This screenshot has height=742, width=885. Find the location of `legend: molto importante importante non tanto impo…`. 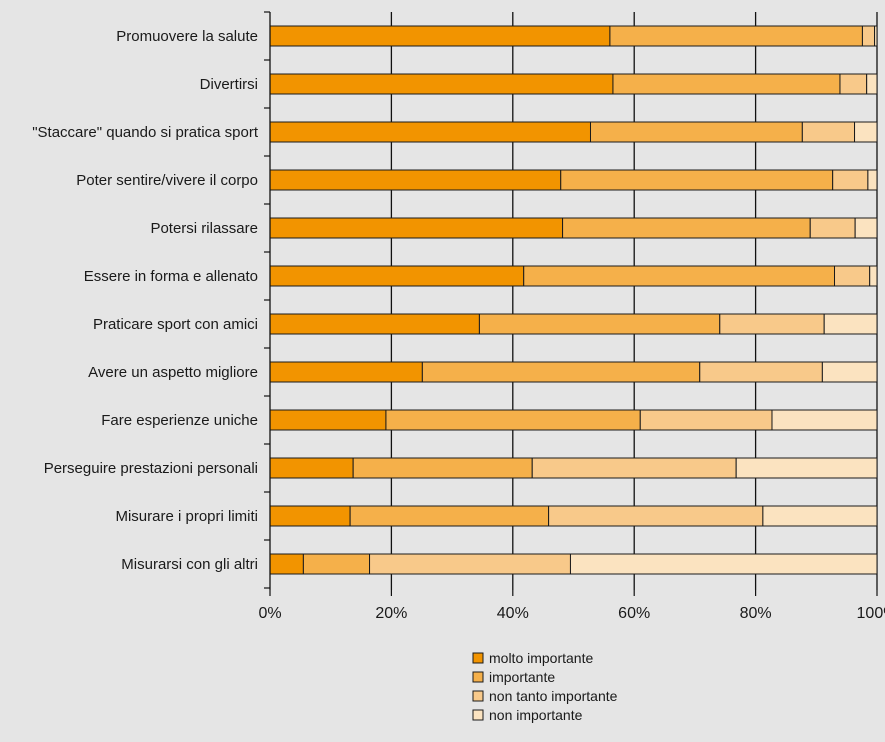

legend: molto importante importante non tanto impo… is located at coordinates (545, 686).